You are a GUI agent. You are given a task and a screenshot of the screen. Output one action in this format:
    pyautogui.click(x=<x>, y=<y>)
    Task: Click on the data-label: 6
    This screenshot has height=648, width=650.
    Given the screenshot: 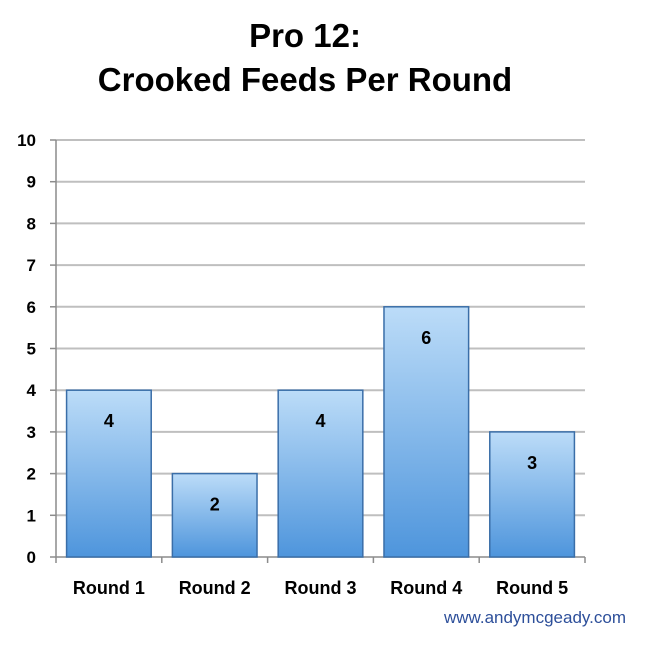 What is the action you would take?
    pyautogui.click(x=426, y=338)
    